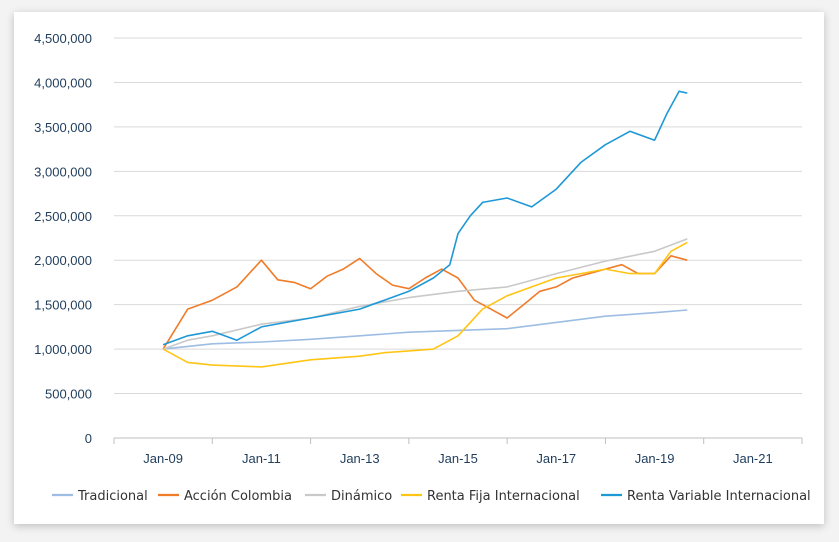 The width and height of the screenshot is (839, 542). I want to click on x-tick-label: Jan-21, so click(753, 458).